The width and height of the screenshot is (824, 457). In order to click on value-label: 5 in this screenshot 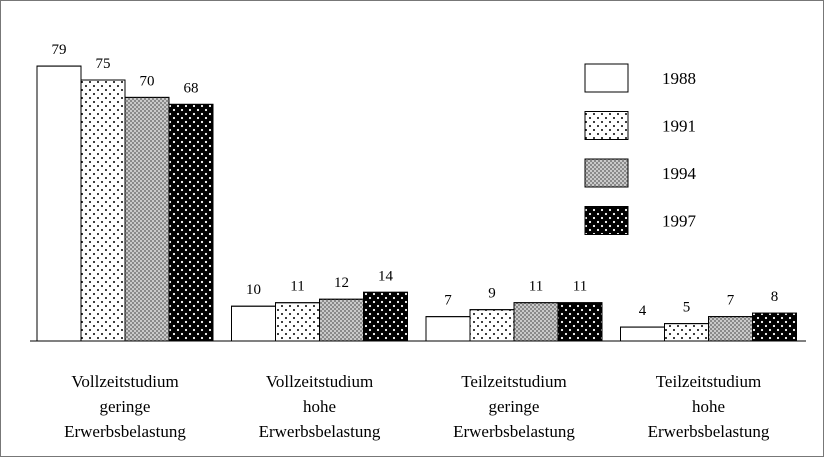, I will do `click(687, 308)`.